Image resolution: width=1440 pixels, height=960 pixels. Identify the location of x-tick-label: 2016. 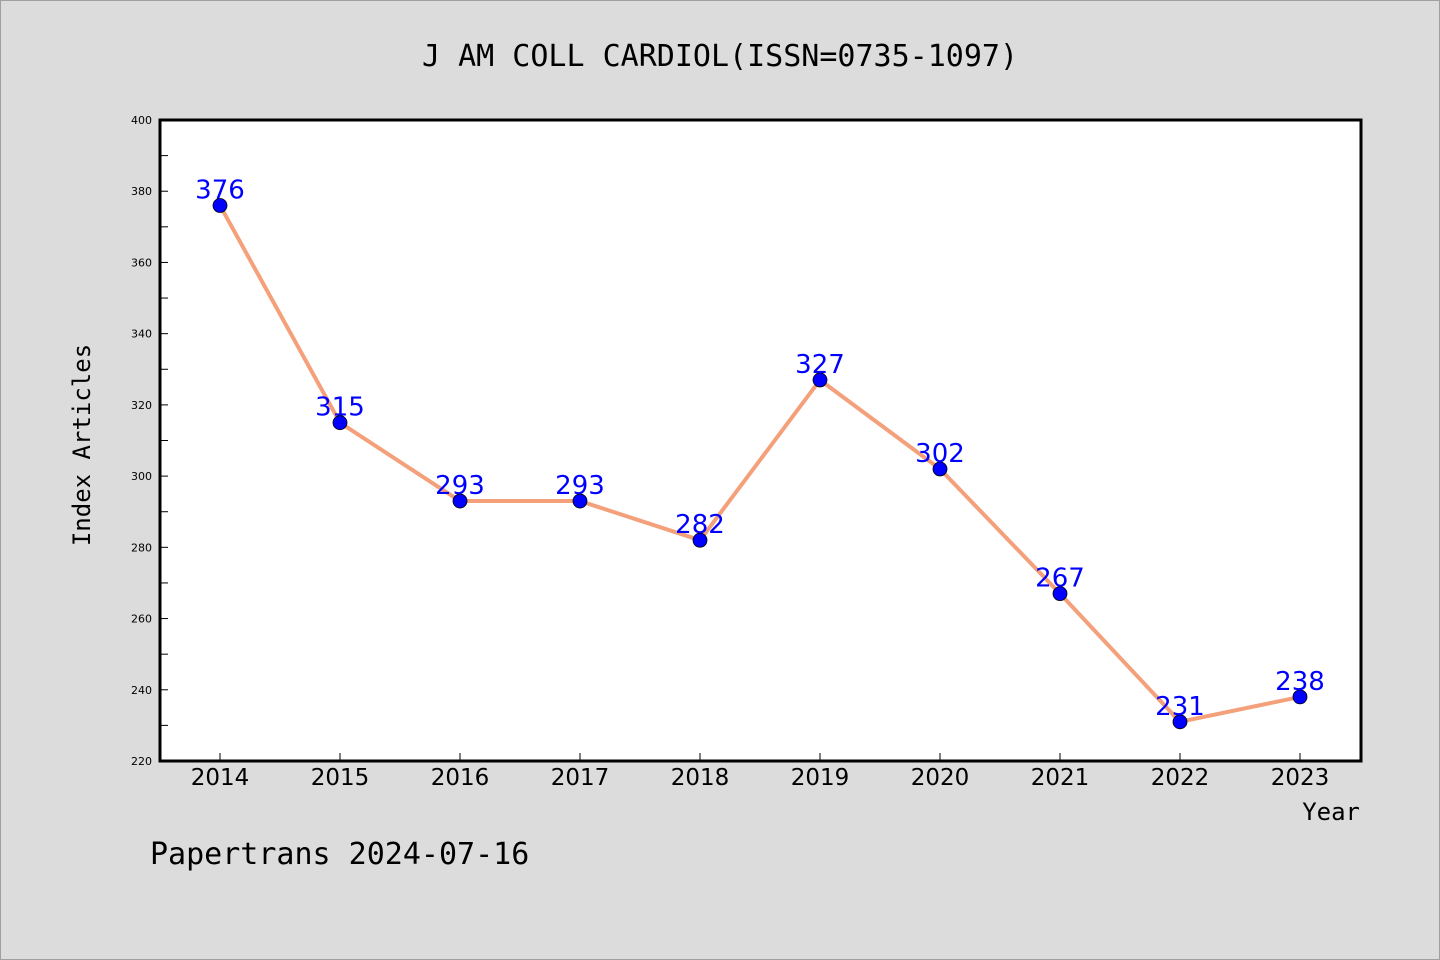
(460, 778).